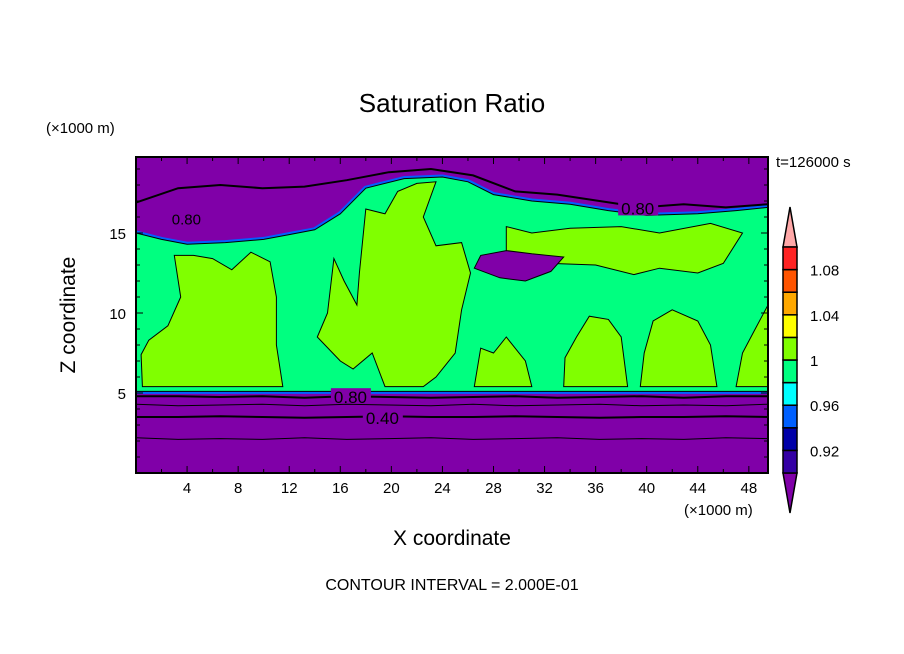 The image size is (904, 654). What do you see at coordinates (452, 585) in the screenshot?
I see `contour-interval-note: CONTOUR INTERVAL = 2.000E-01` at bounding box center [452, 585].